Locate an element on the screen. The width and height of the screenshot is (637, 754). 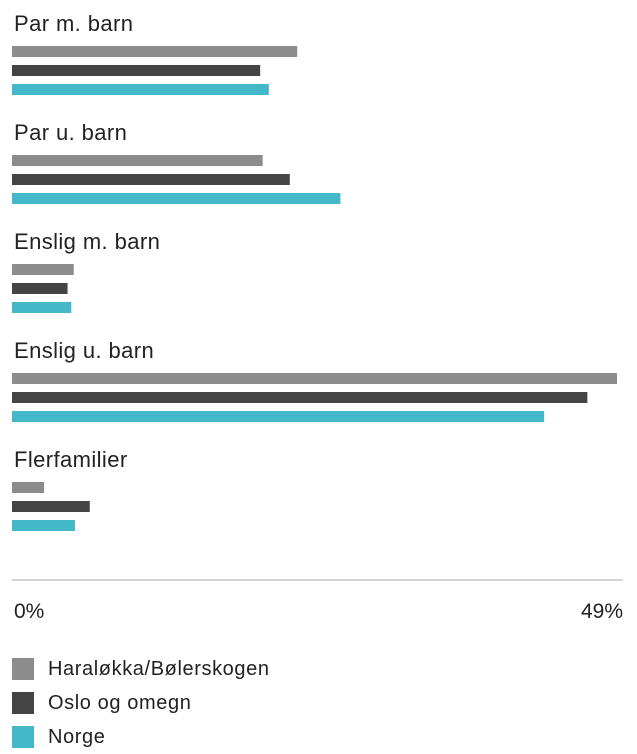
legend-item: Haraløkka/Bølerskogen is located at coordinates (312, 669).